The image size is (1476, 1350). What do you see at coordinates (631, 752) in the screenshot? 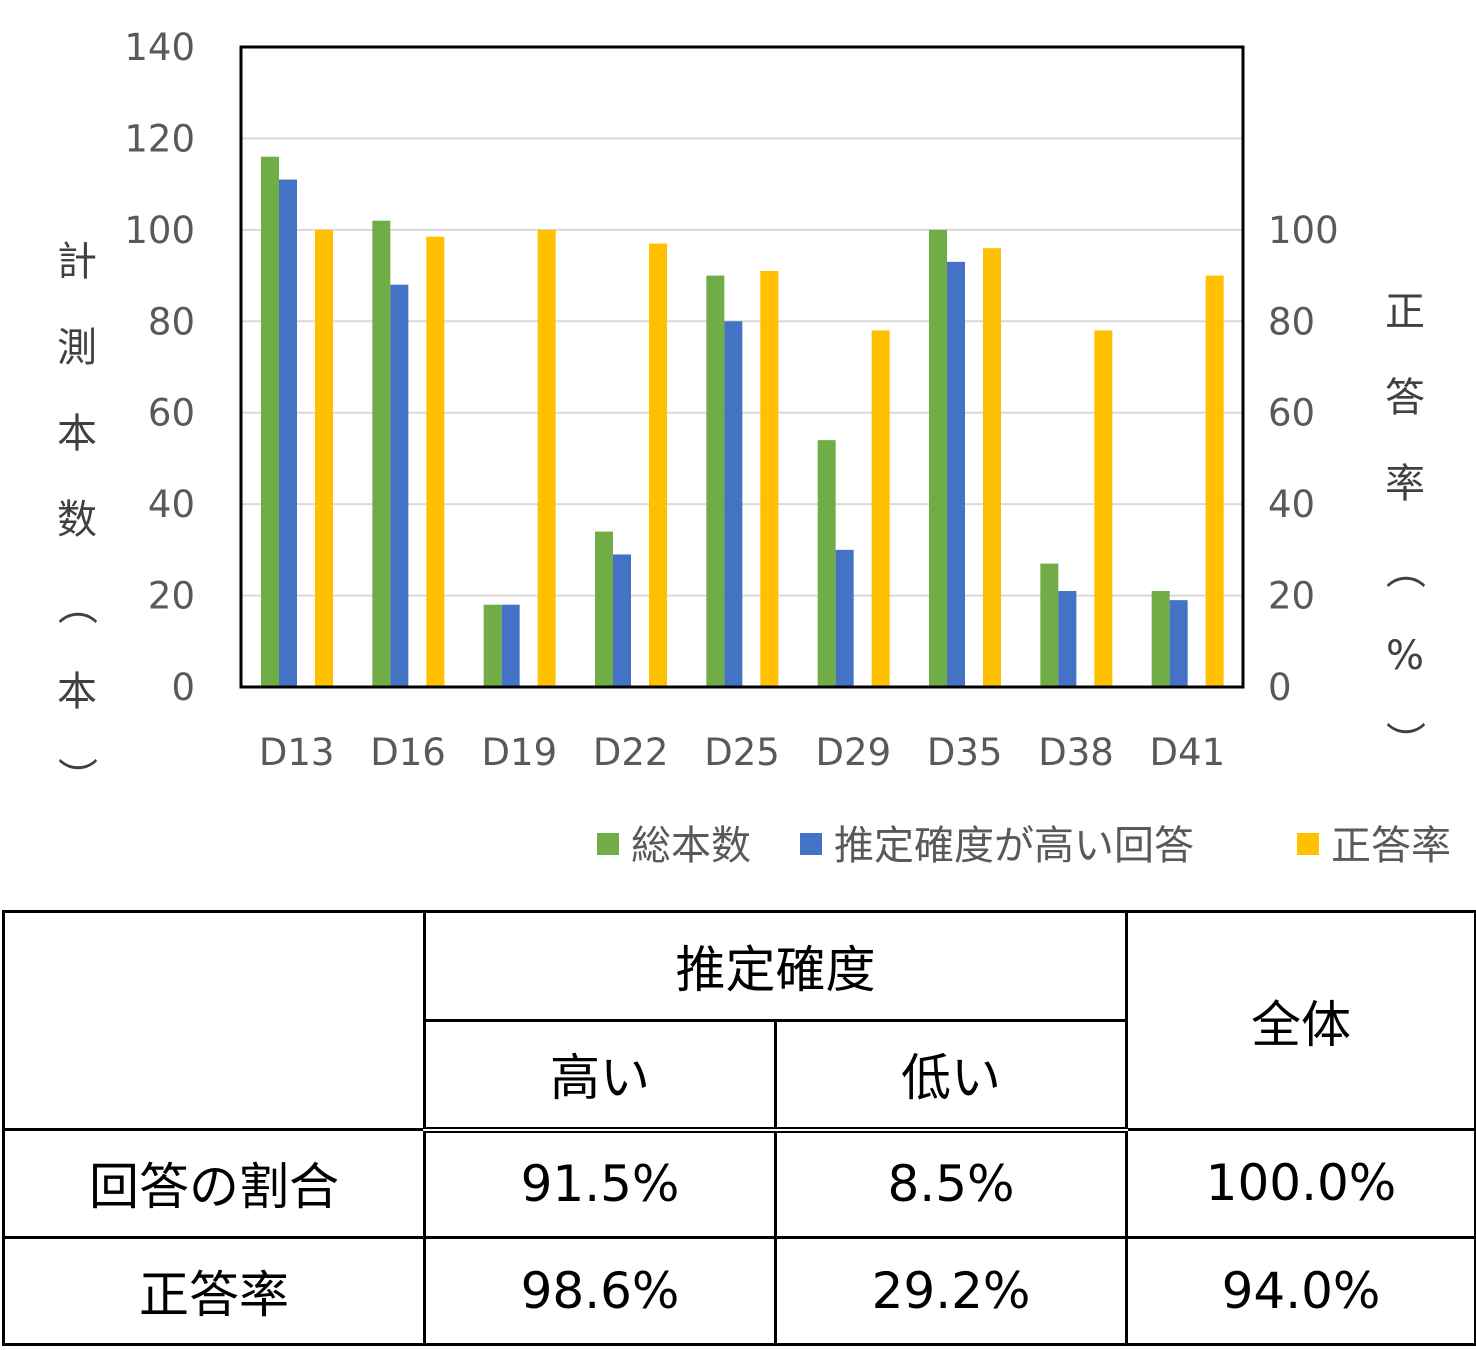
I see `category-label: D22` at bounding box center [631, 752].